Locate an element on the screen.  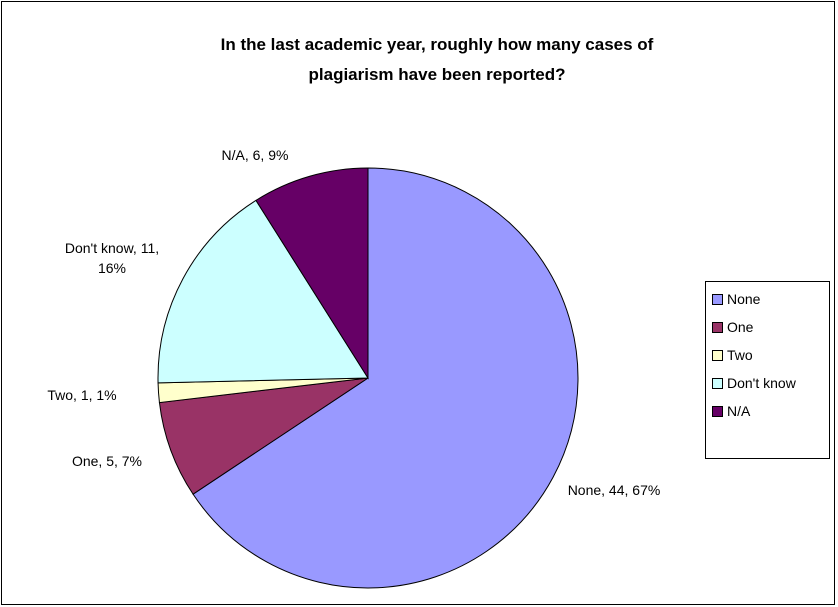
legend-item-dont-know: Don't know is located at coordinates (754, 383).